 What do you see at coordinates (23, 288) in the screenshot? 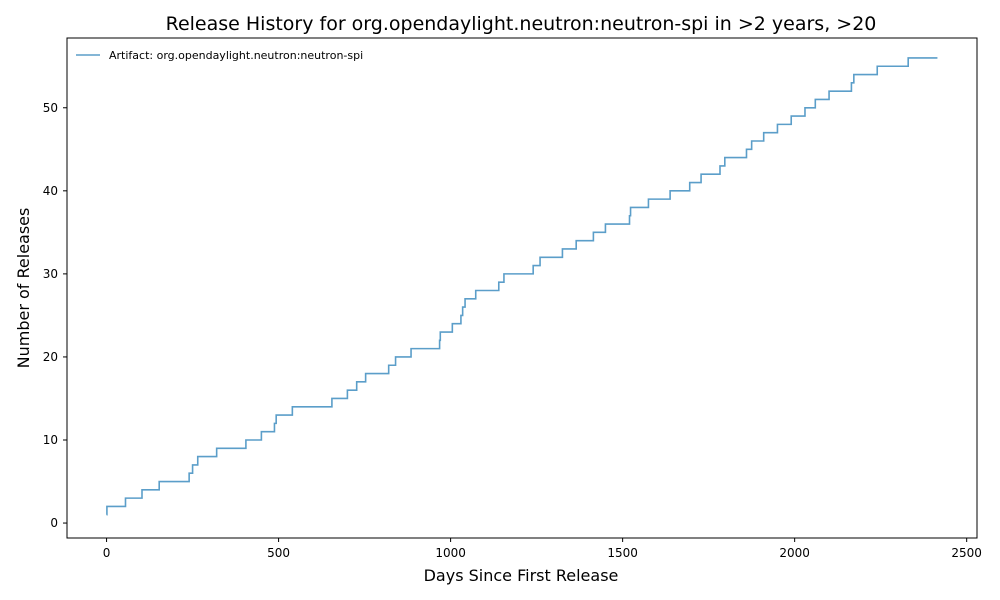
I see `y-axis-label: Number of Releases` at bounding box center [23, 288].